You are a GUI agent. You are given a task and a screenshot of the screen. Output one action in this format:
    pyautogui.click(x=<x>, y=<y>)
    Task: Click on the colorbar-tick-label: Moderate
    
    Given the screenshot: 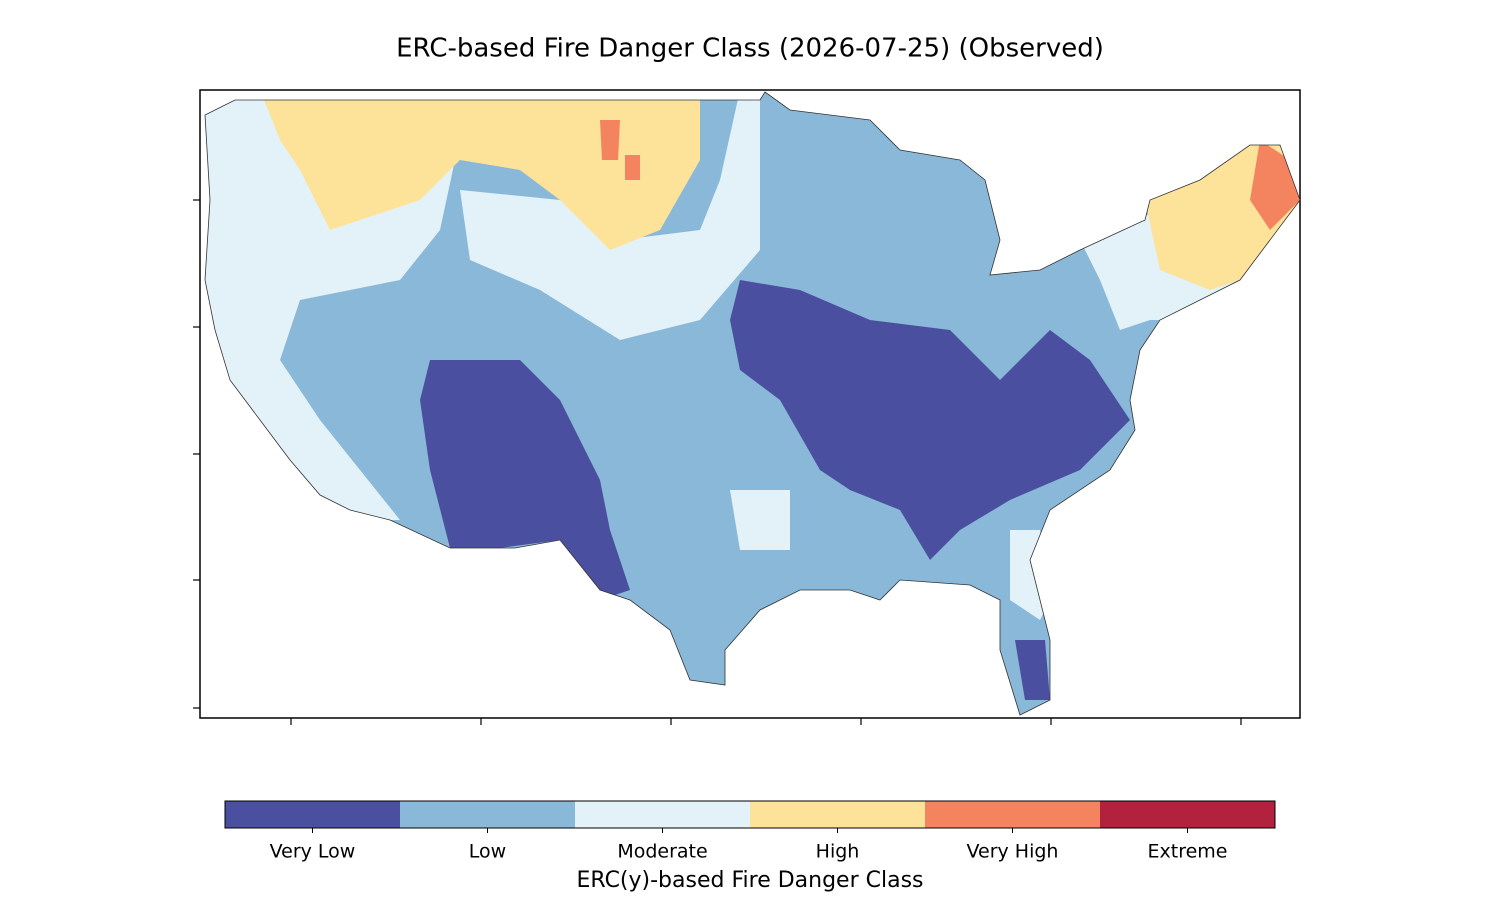 What is the action you would take?
    pyautogui.click(x=662, y=852)
    